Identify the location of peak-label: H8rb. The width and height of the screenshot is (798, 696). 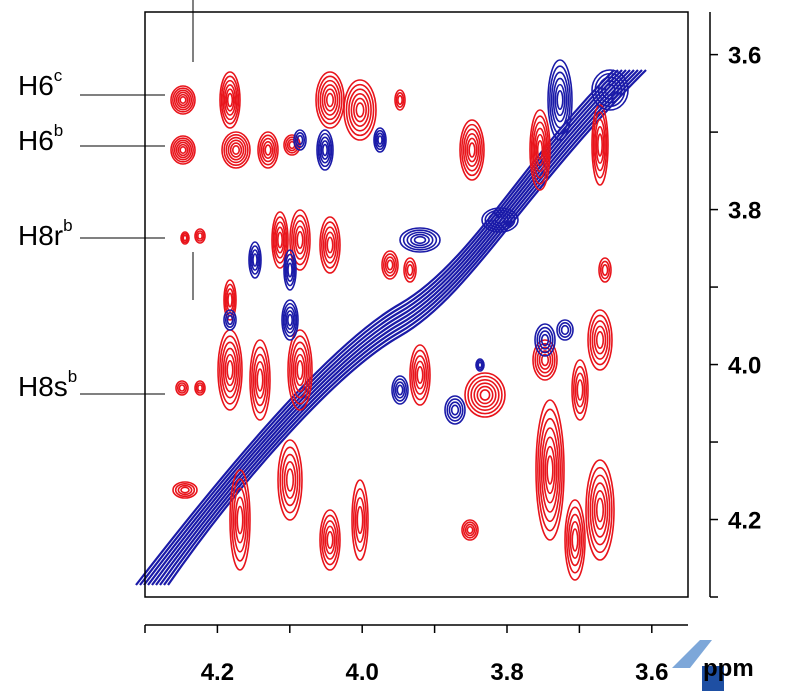
(45, 233).